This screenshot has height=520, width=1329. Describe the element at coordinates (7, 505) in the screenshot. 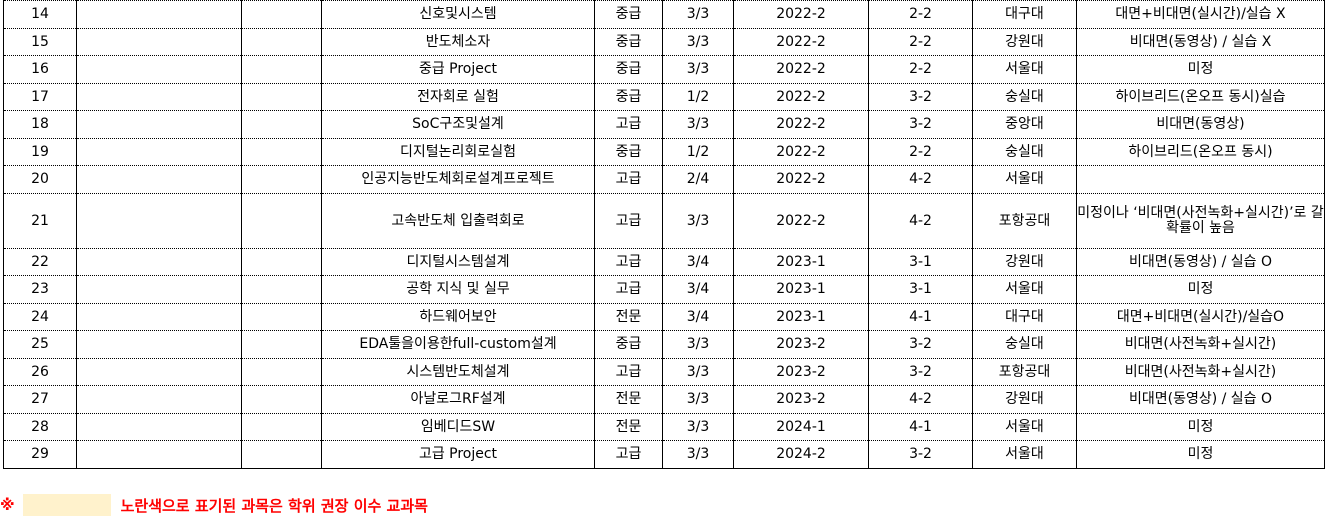

I see `reference-mark: ※` at that location.